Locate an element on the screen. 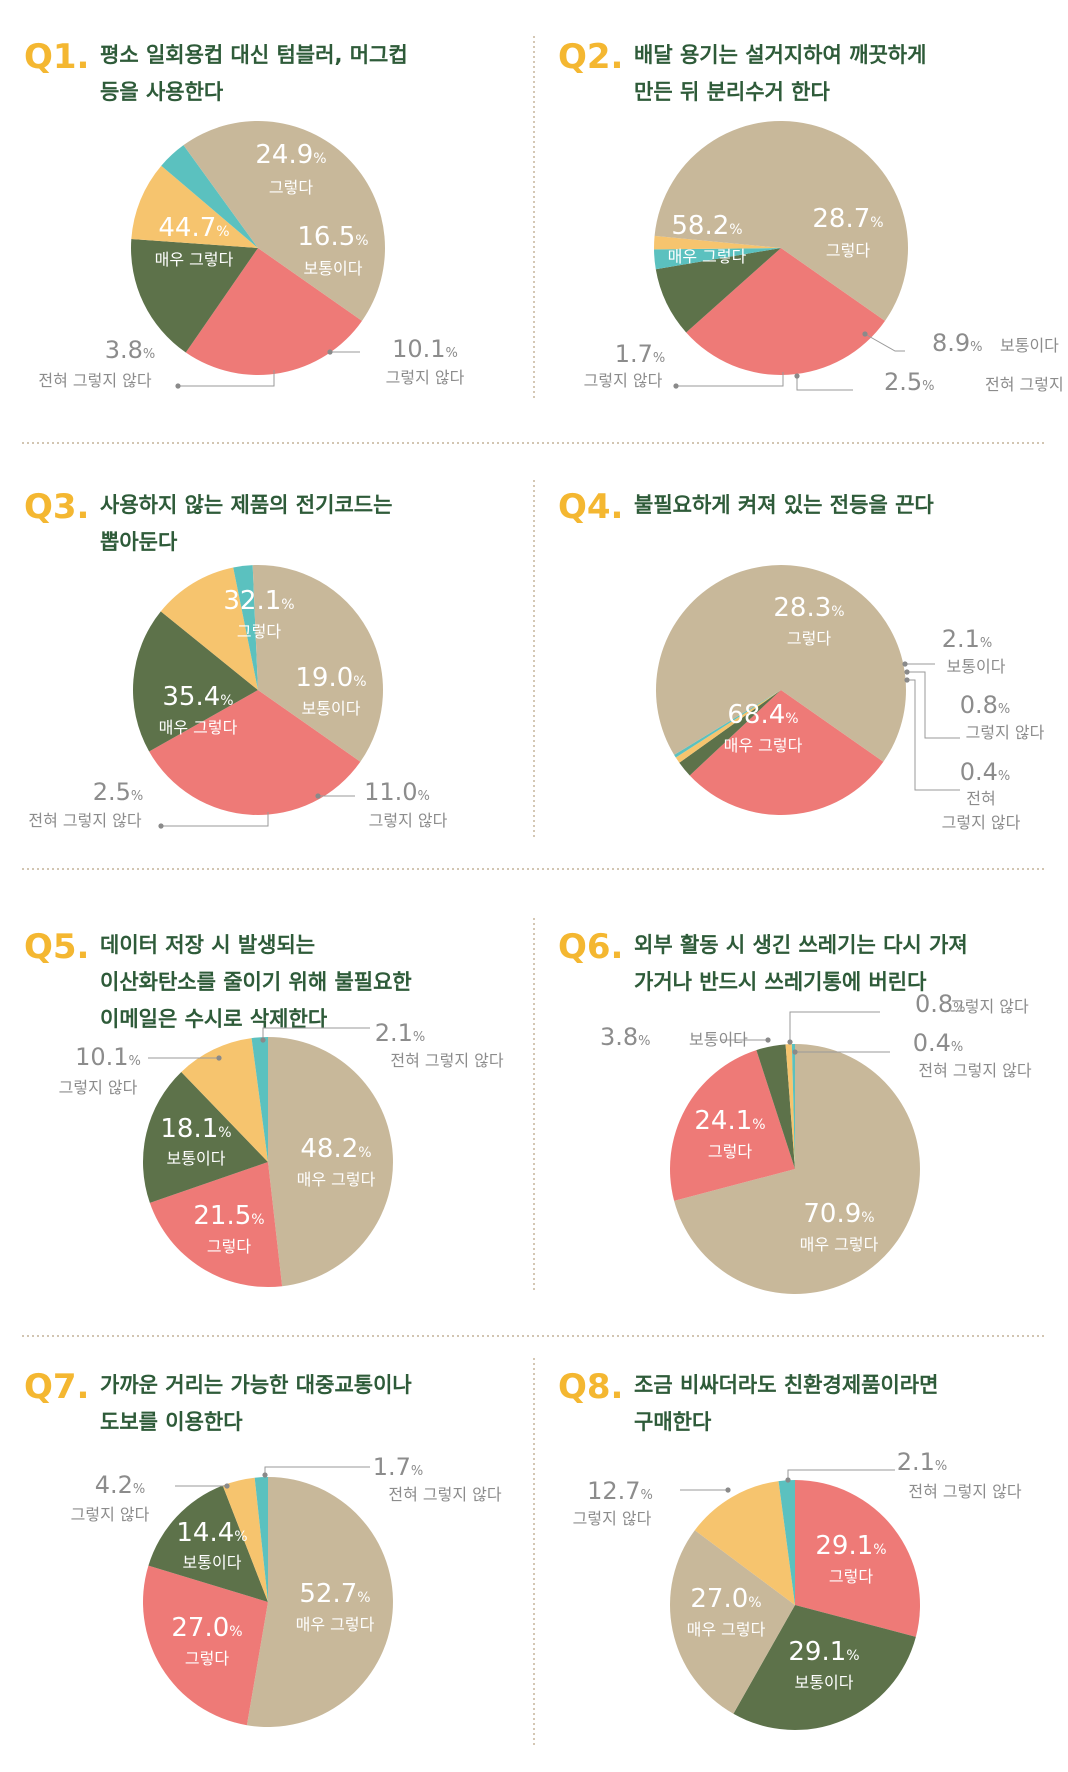  slice-value: 35.4% is located at coordinates (197, 697).